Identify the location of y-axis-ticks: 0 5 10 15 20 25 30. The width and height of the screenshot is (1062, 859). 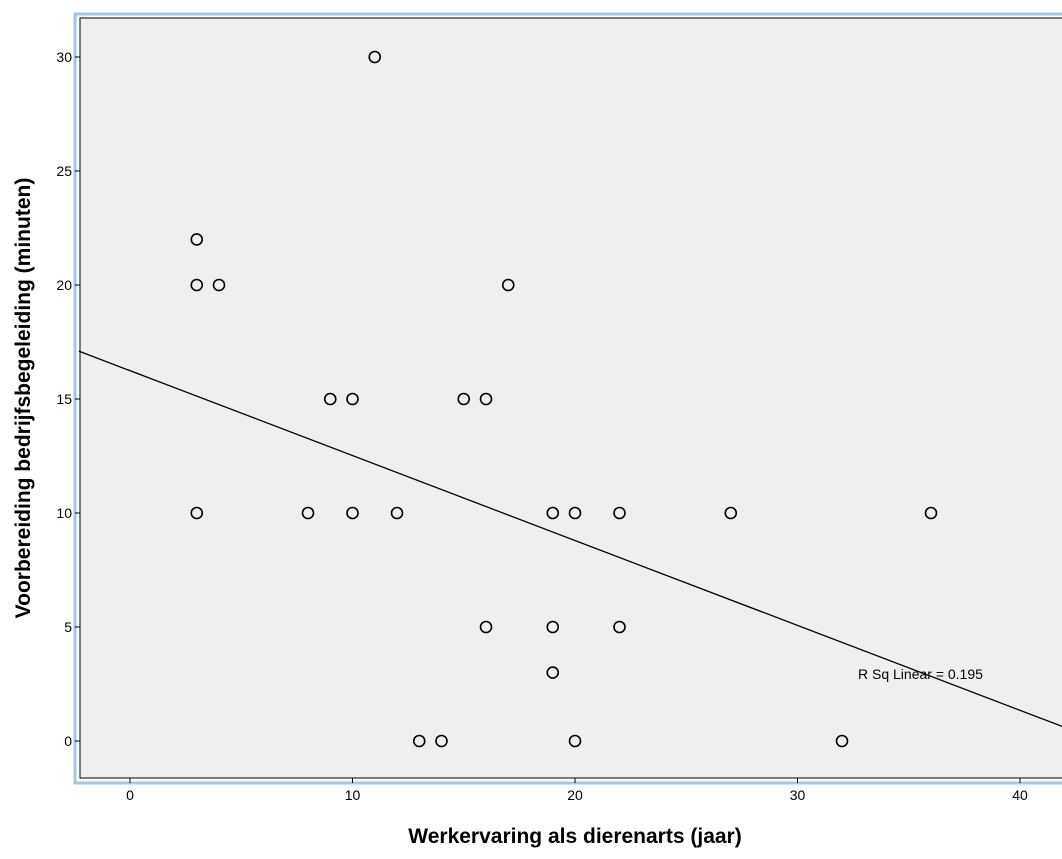
(68, 399).